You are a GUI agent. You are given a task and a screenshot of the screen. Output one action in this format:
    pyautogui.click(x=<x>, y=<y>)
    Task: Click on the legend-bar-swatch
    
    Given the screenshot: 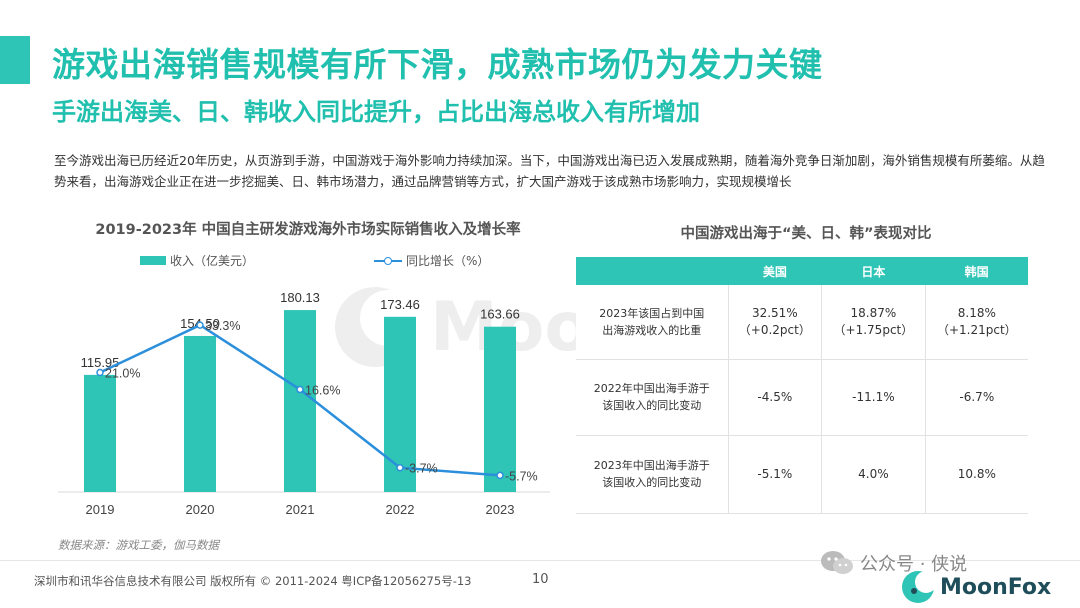 What is the action you would take?
    pyautogui.click(x=153, y=260)
    